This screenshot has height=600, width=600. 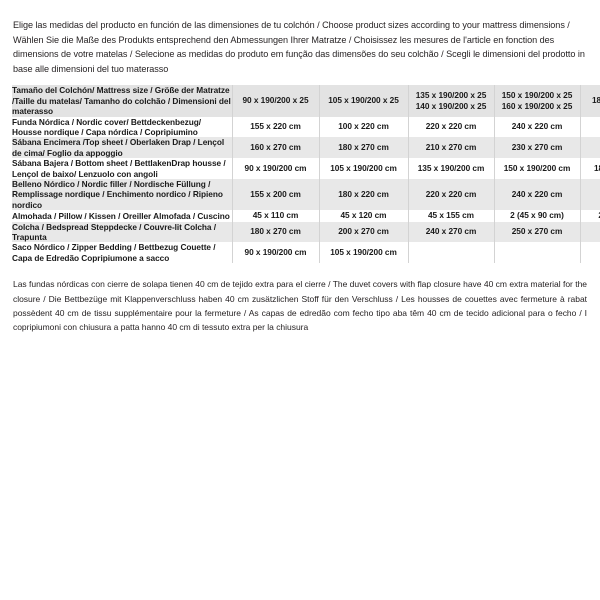 What do you see at coordinates (536, 148) in the screenshot?
I see `row-value: 230 x 270 cm` at bounding box center [536, 148].